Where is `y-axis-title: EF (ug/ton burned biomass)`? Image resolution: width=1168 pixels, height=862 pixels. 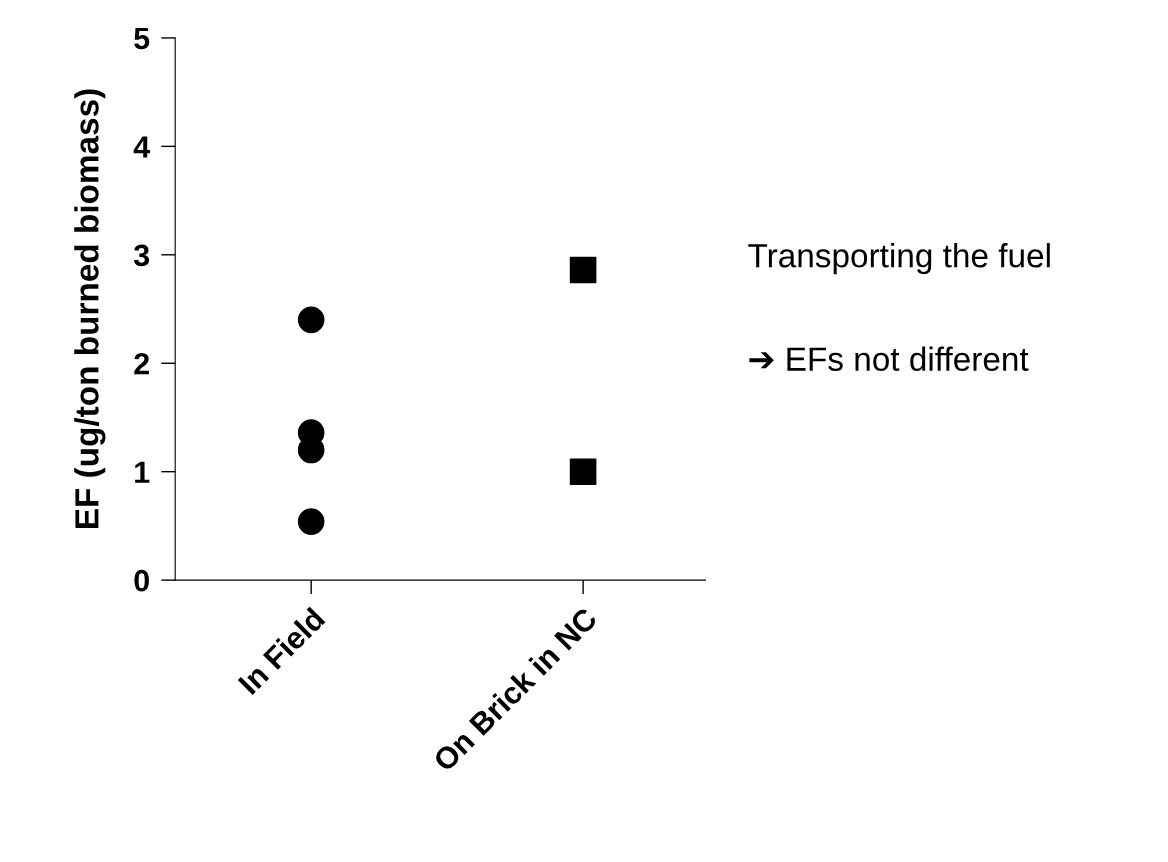 y-axis-title: EF (ug/ton burned biomass) is located at coordinates (90, 309).